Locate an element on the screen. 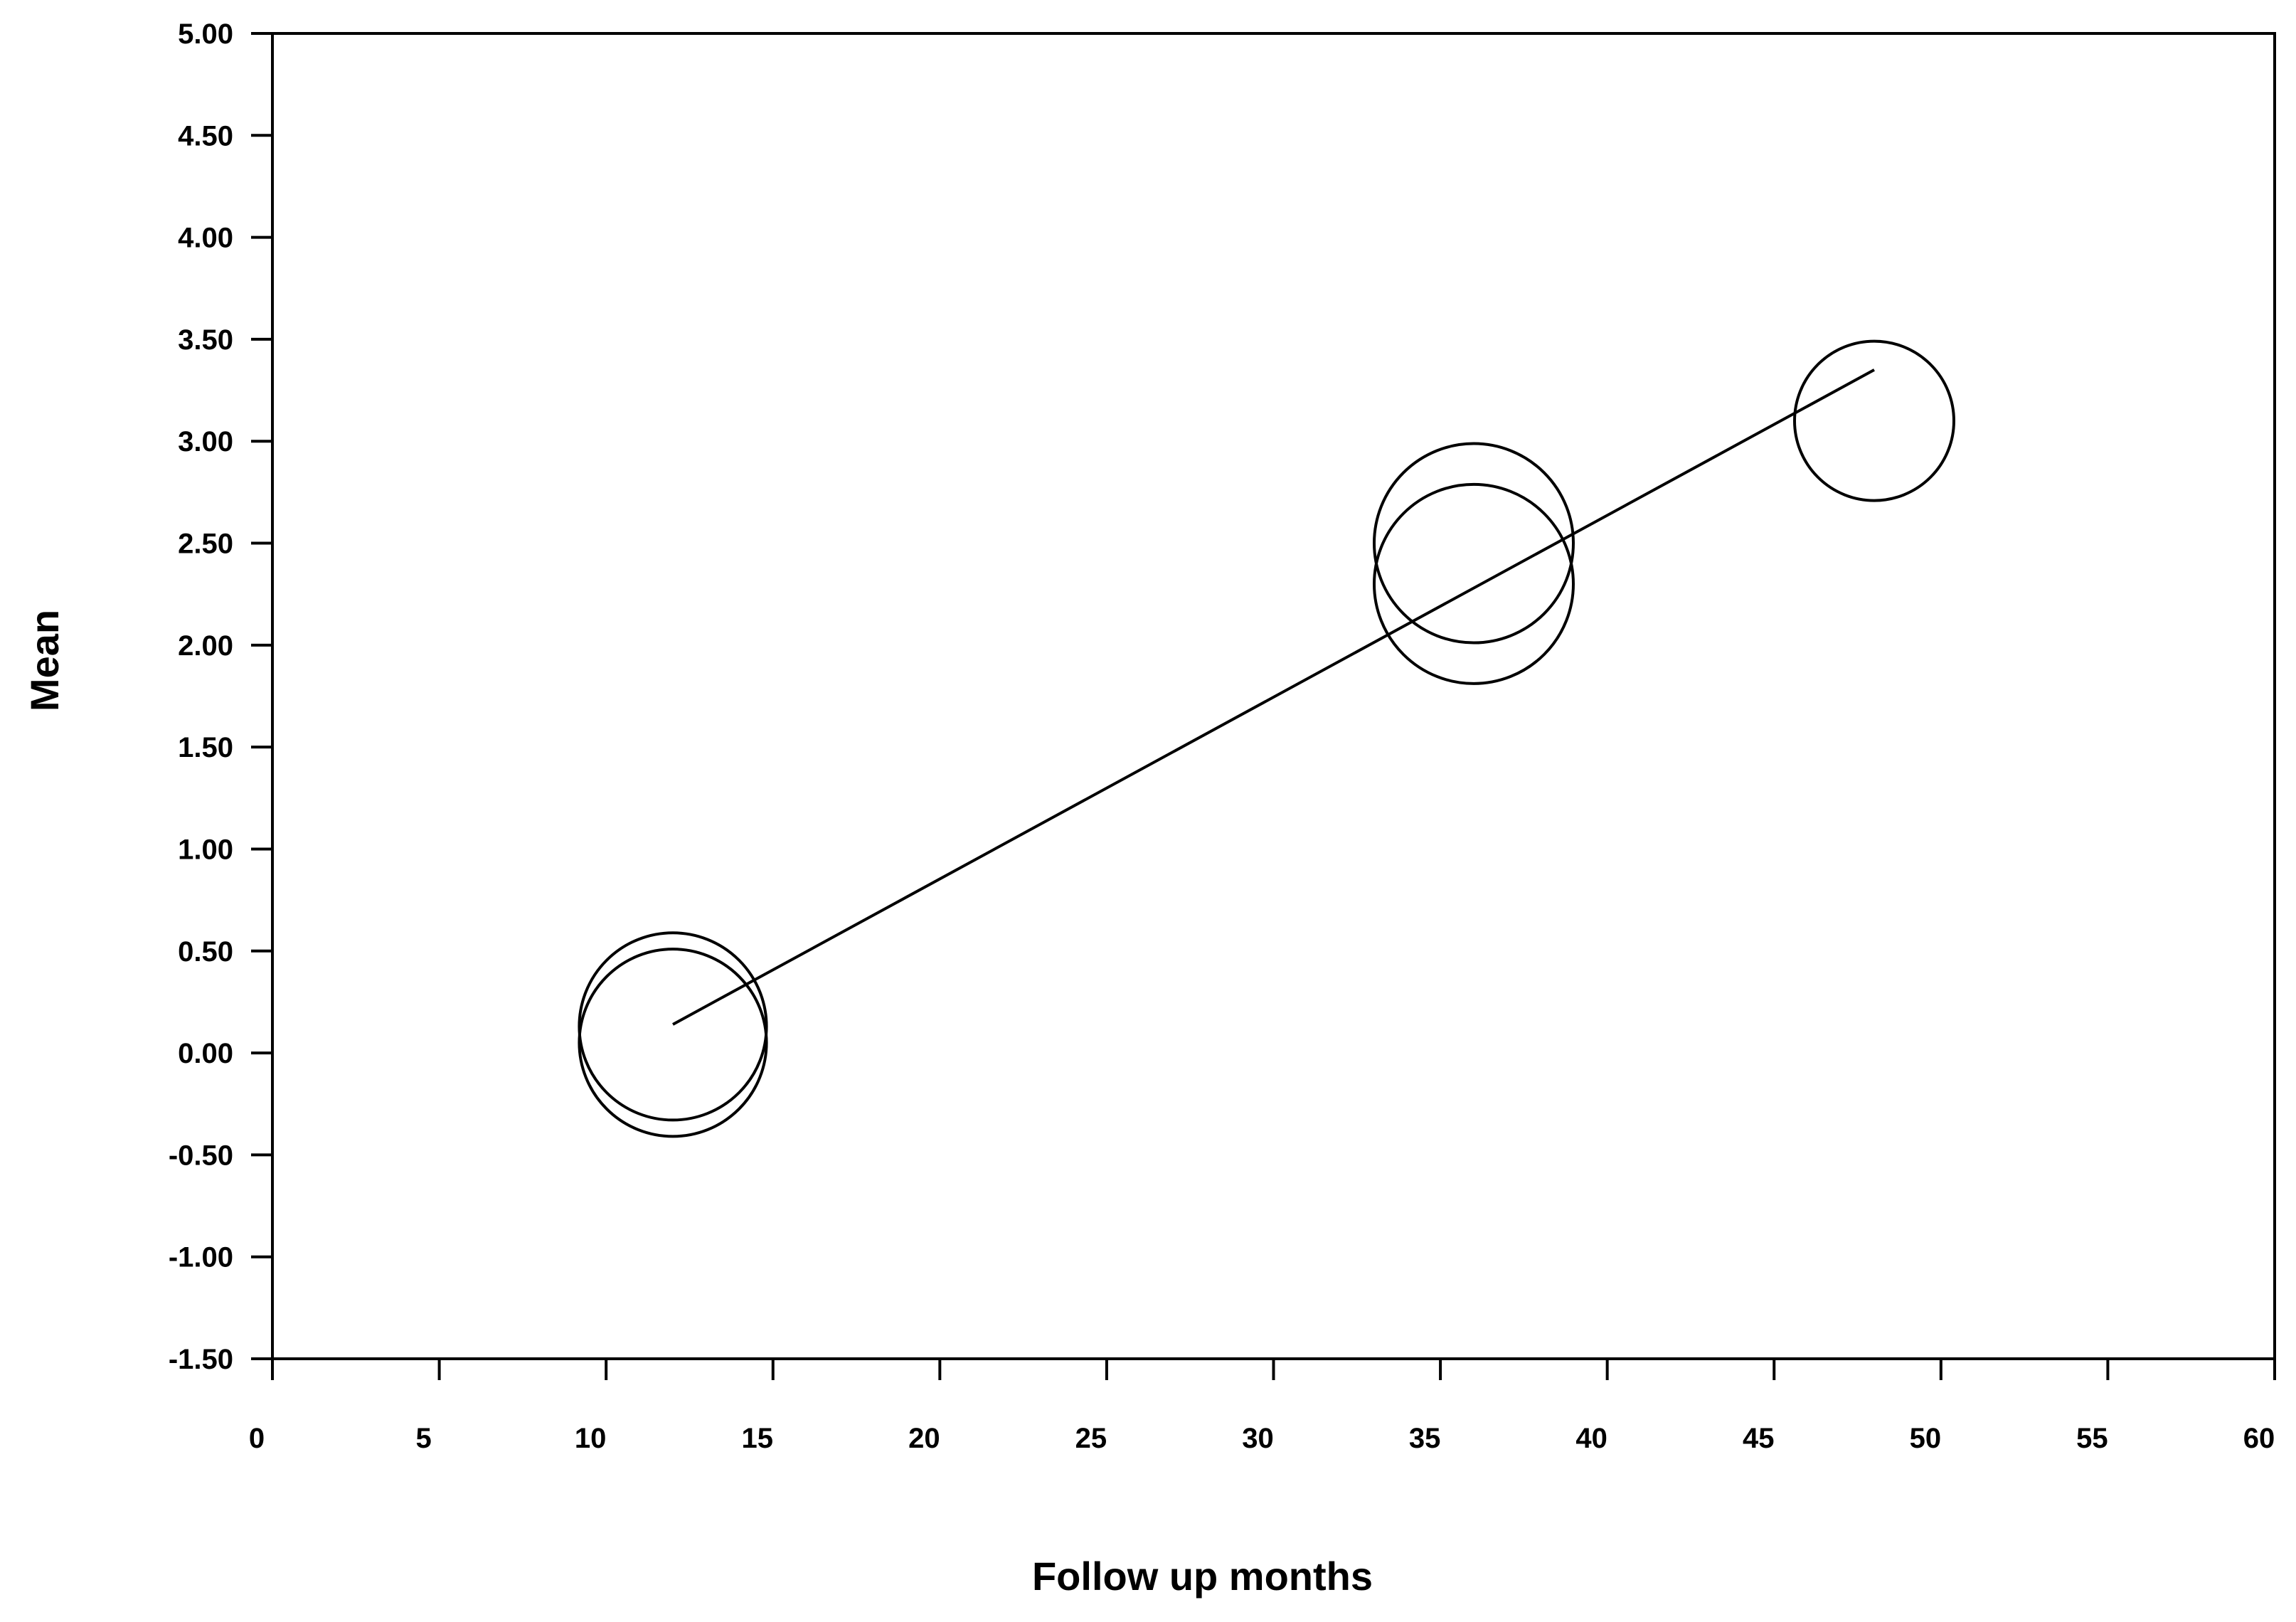 The width and height of the screenshot is (2296, 1622). x-tick-label: 40 is located at coordinates (1591, 1438).